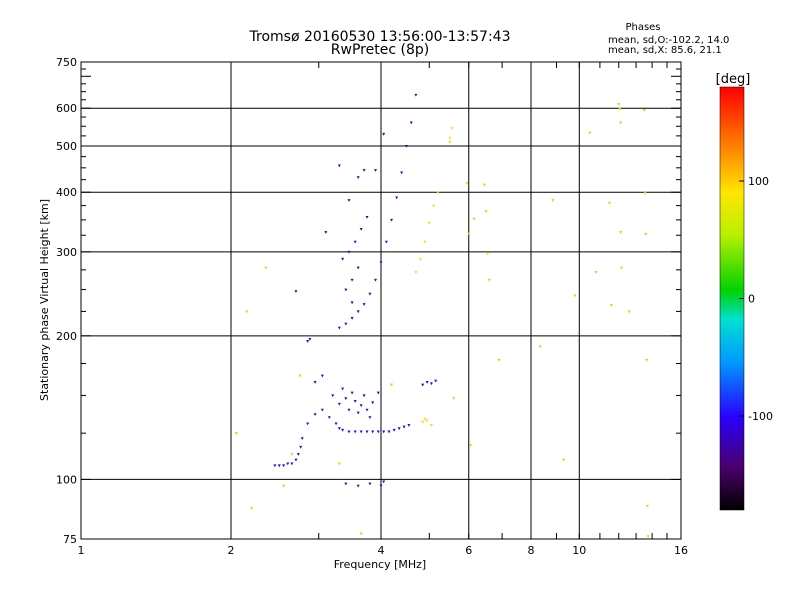 The image size is (800, 600). I want to click on x-tick-label: 4, so click(381, 550).